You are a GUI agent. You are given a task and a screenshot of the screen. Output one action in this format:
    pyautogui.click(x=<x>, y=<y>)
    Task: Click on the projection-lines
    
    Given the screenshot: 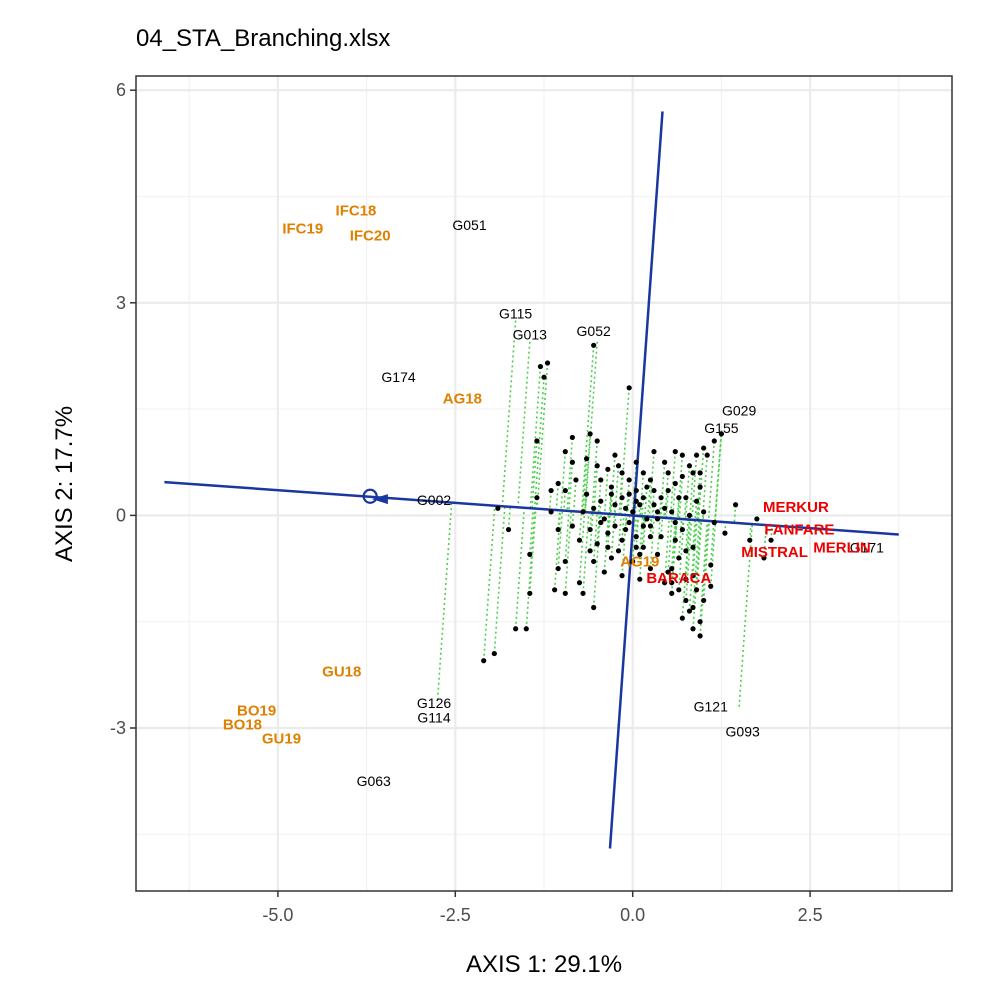 What is the action you would take?
    pyautogui.click(x=604, y=513)
    